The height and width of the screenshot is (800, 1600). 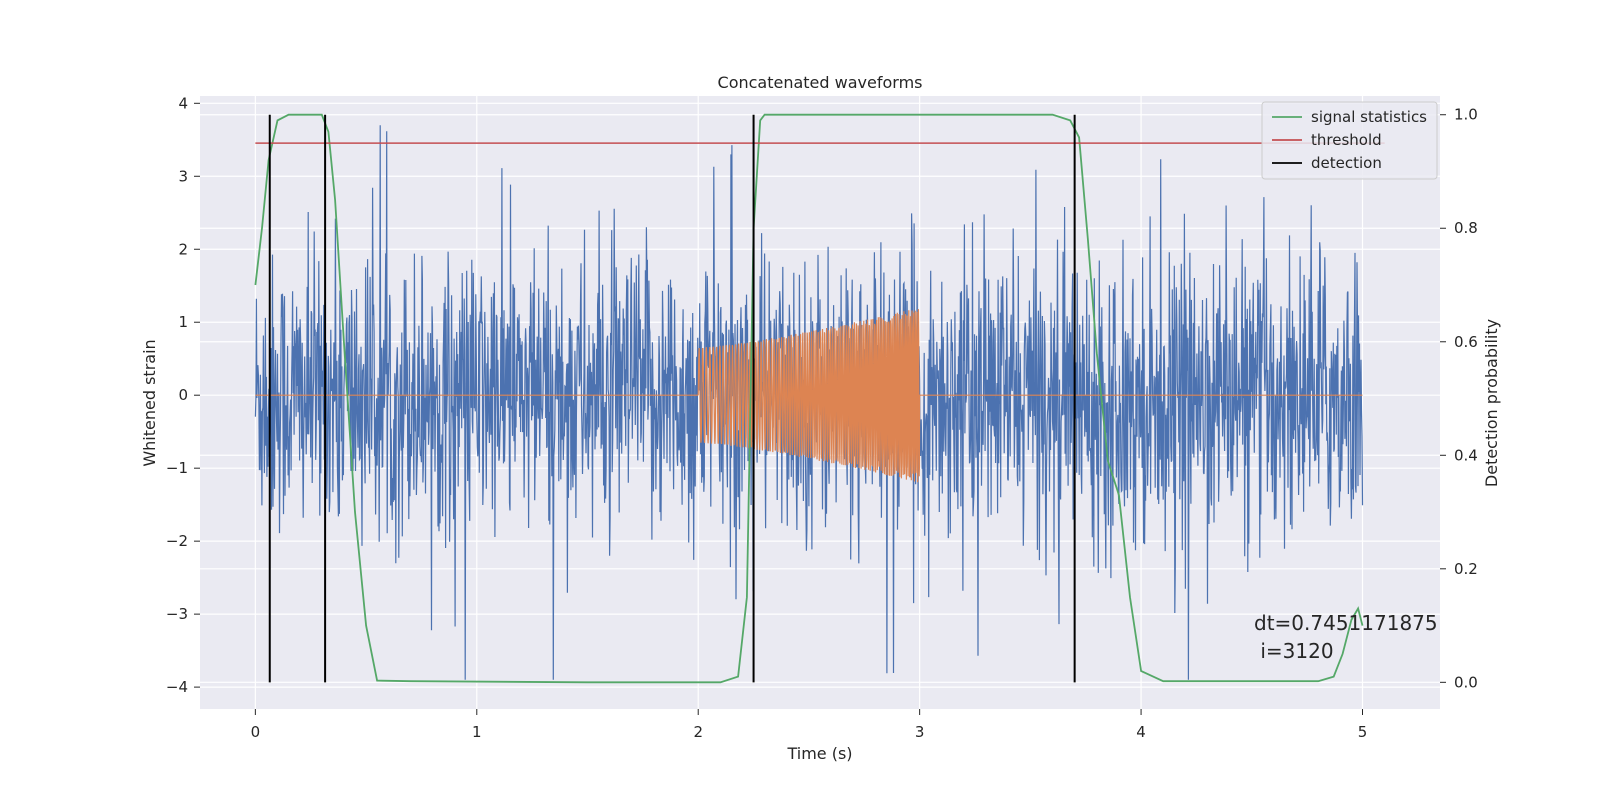 I want to click on y-tick-label: −4, so click(x=177, y=687).